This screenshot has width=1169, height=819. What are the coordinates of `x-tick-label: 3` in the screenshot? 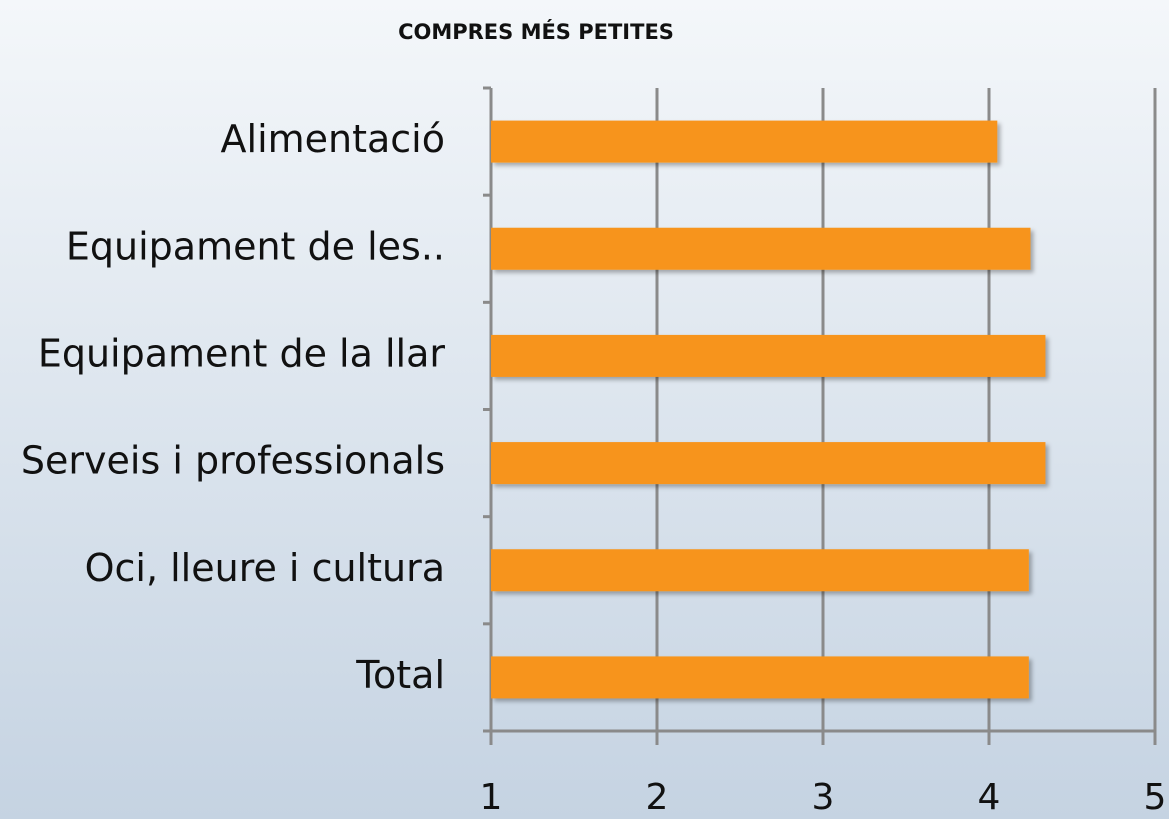 It's located at (823, 797).